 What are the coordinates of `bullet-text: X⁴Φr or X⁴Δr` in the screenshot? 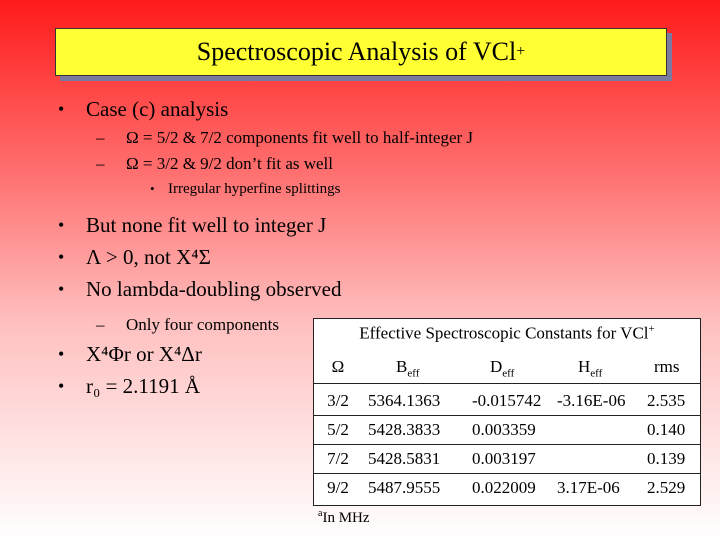 It's located at (144, 353).